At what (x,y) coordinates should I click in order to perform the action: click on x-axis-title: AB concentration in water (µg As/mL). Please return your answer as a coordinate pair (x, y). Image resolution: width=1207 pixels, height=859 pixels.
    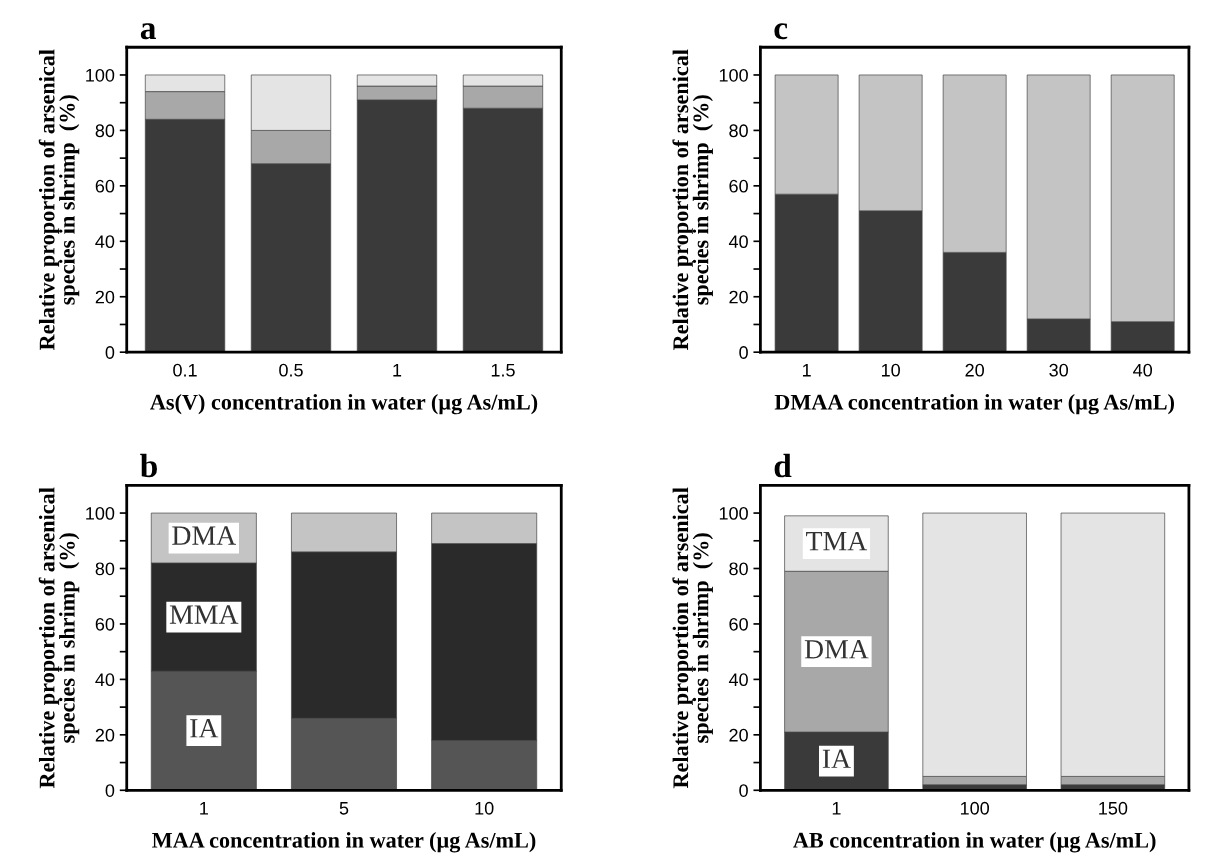
    Looking at the image, I should click on (974, 842).